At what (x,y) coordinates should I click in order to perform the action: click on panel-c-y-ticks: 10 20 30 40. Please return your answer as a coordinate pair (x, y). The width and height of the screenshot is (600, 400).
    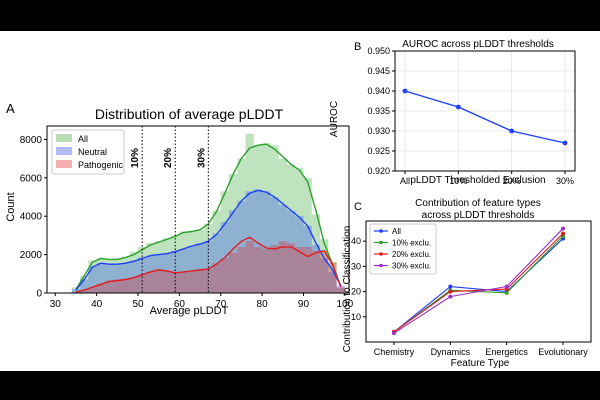
    Looking at the image, I should click on (358, 279).